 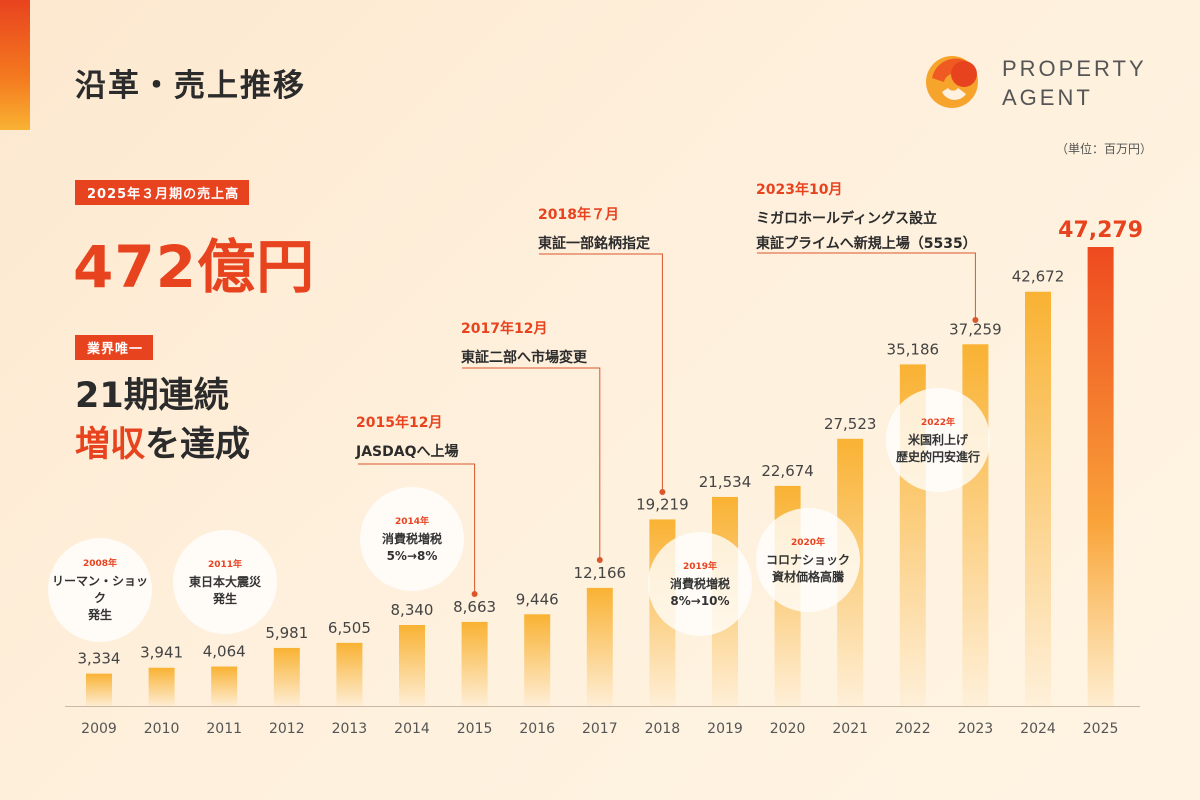 What do you see at coordinates (287, 729) in the screenshot?
I see `x-tick-2012: 2012` at bounding box center [287, 729].